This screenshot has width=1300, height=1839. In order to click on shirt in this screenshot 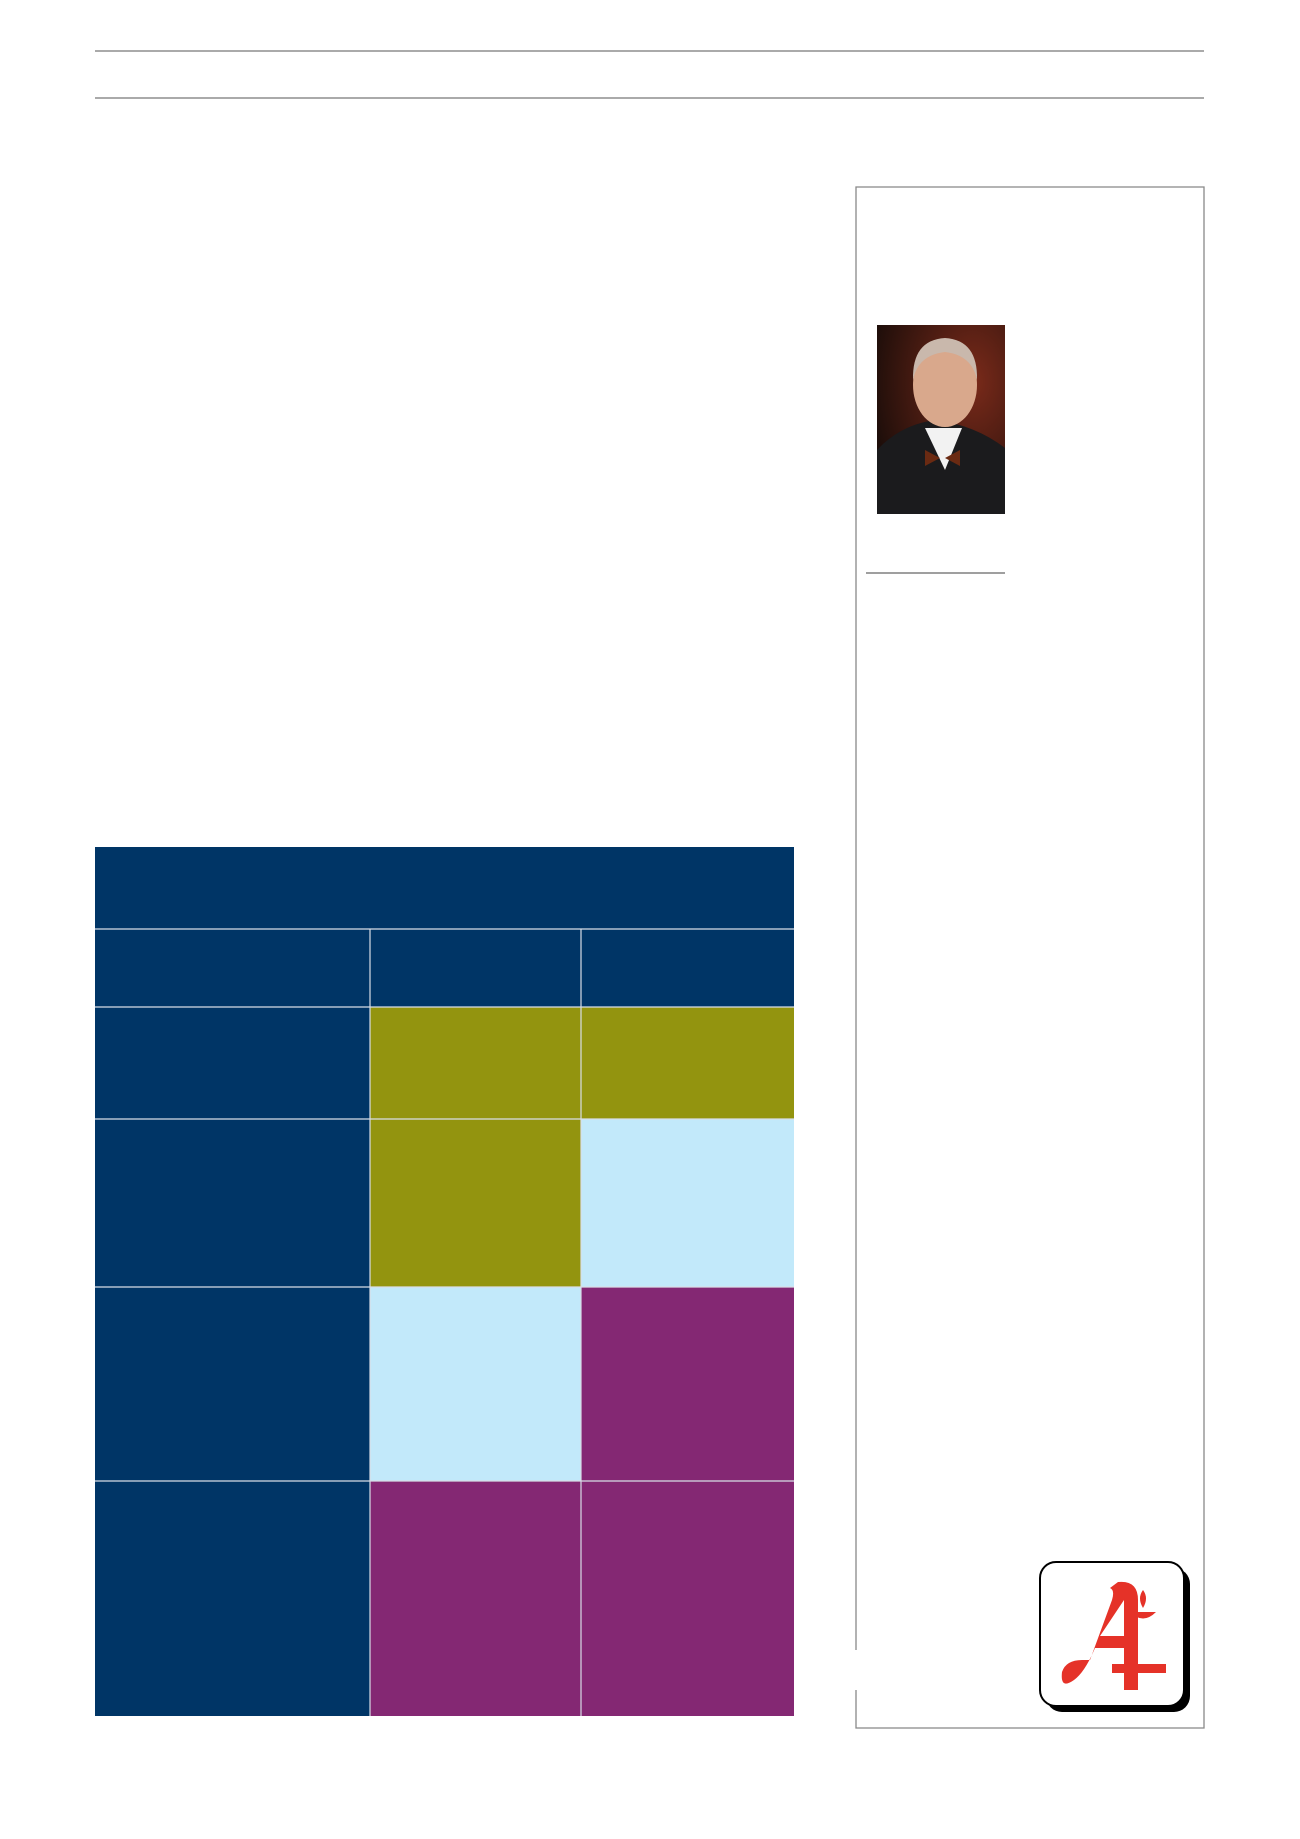, I will do `click(943, 449)`.